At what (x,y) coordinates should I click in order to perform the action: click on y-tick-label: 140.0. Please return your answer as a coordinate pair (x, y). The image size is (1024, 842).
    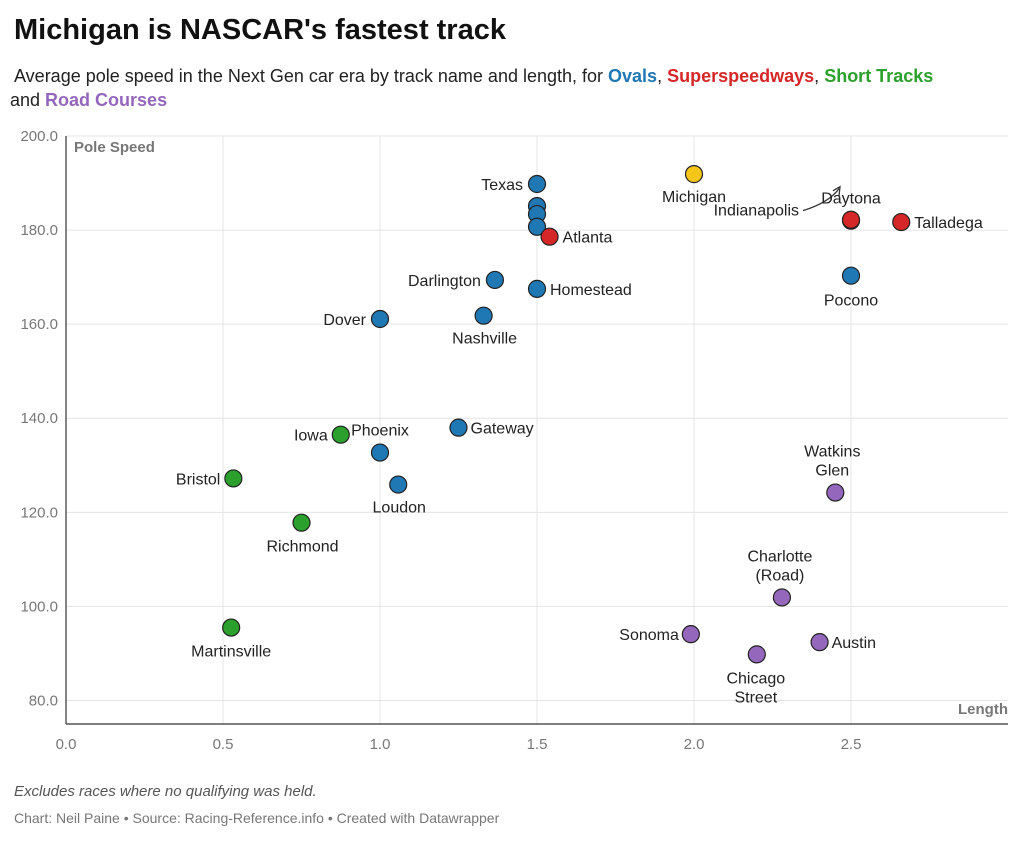
    Looking at the image, I should click on (39, 418).